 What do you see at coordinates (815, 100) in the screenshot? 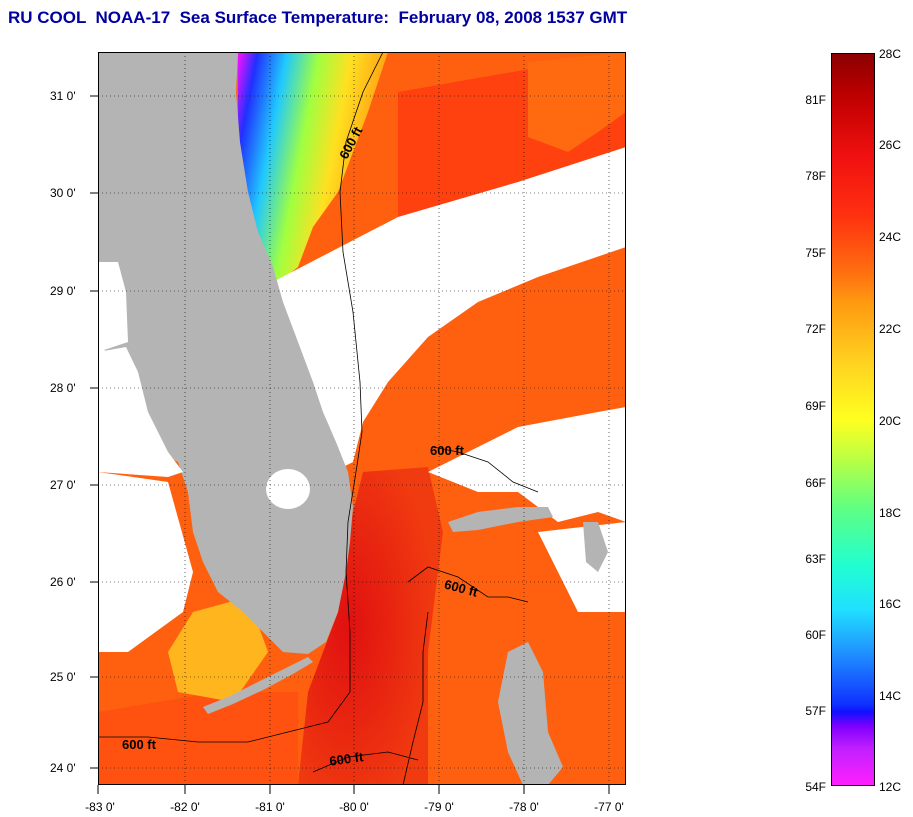
I see `cbar-f-81: 81F` at bounding box center [815, 100].